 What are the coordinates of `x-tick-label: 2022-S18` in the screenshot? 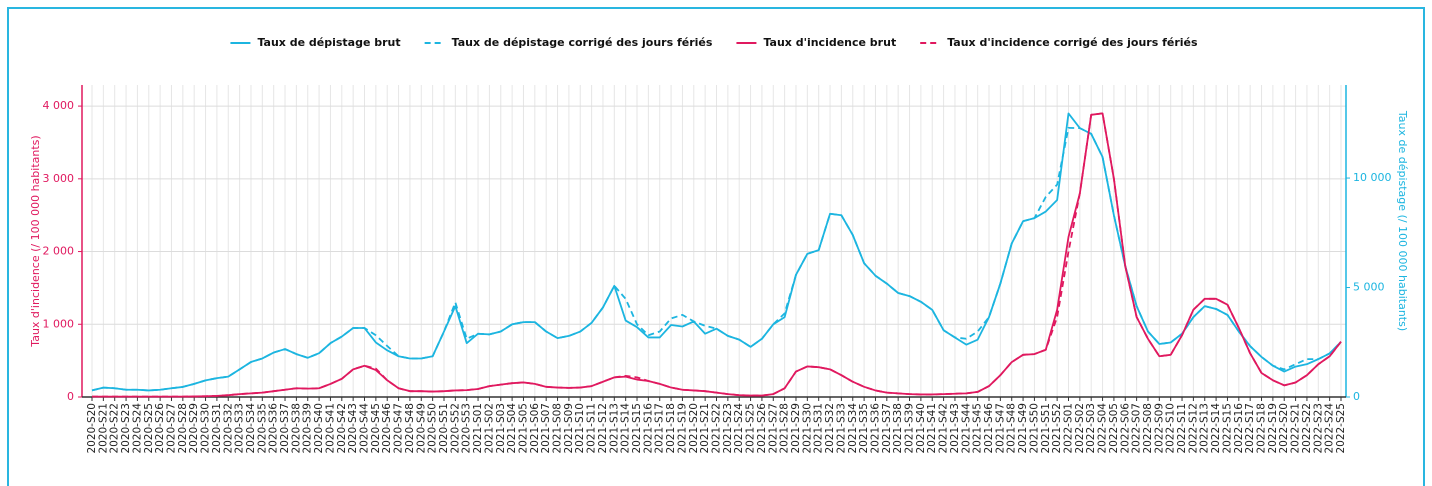 It's located at (1262, 428).